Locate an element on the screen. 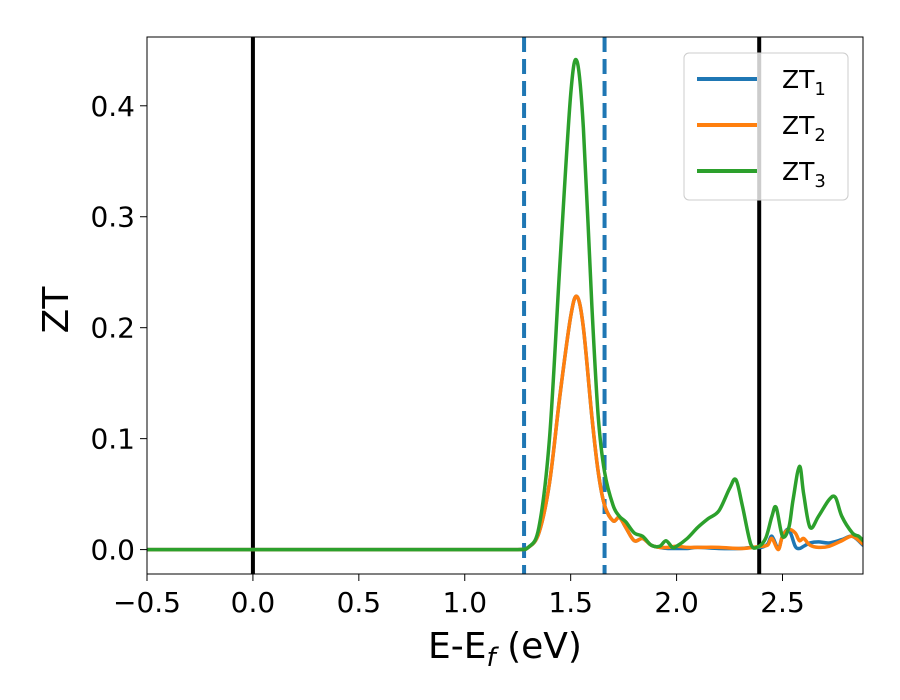  x-tick-label: 2.0 is located at coordinates (676, 602).